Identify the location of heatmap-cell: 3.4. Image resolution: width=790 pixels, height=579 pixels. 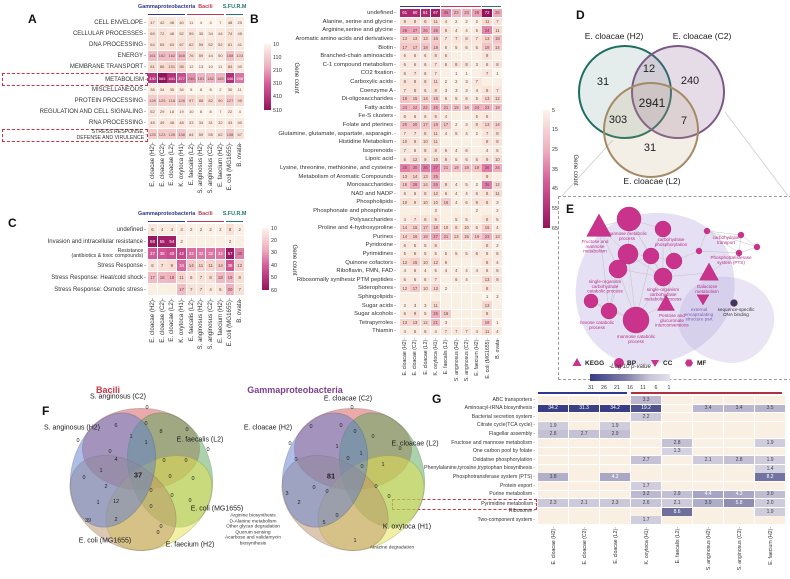
(708, 408).